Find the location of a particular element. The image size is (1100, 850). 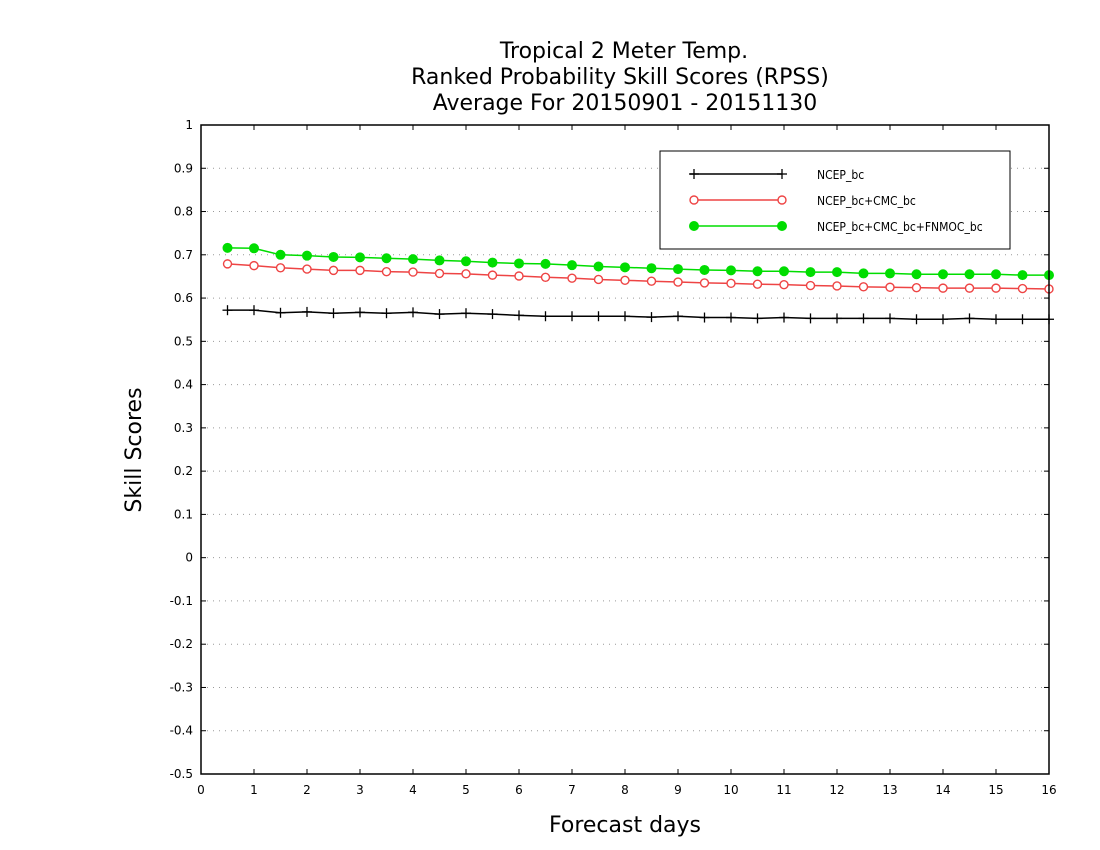

x-tick-label: 3 is located at coordinates (360, 790).